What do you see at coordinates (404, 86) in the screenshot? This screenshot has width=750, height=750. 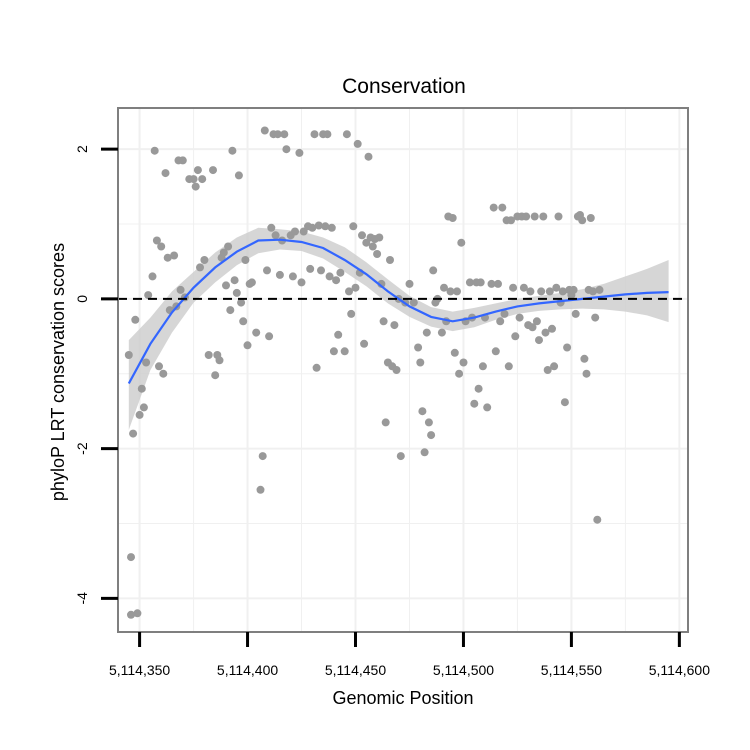 I see `chart-title: Conservation` at bounding box center [404, 86].